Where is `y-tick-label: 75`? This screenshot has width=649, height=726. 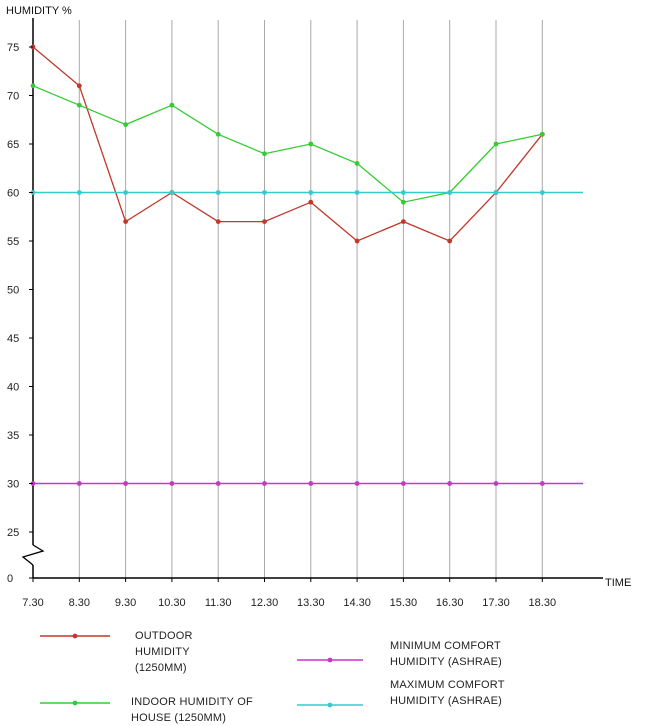
y-tick-label: 75 is located at coordinates (13, 48).